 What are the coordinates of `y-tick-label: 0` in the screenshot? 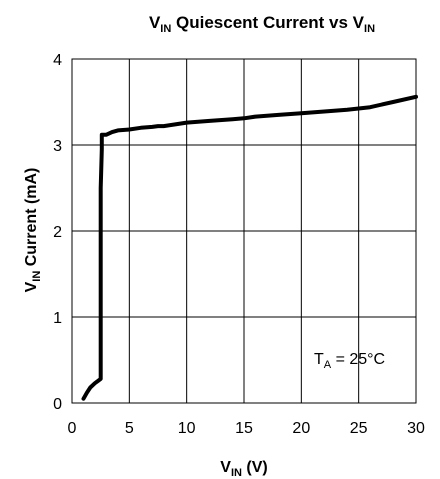 It's located at (57, 404).